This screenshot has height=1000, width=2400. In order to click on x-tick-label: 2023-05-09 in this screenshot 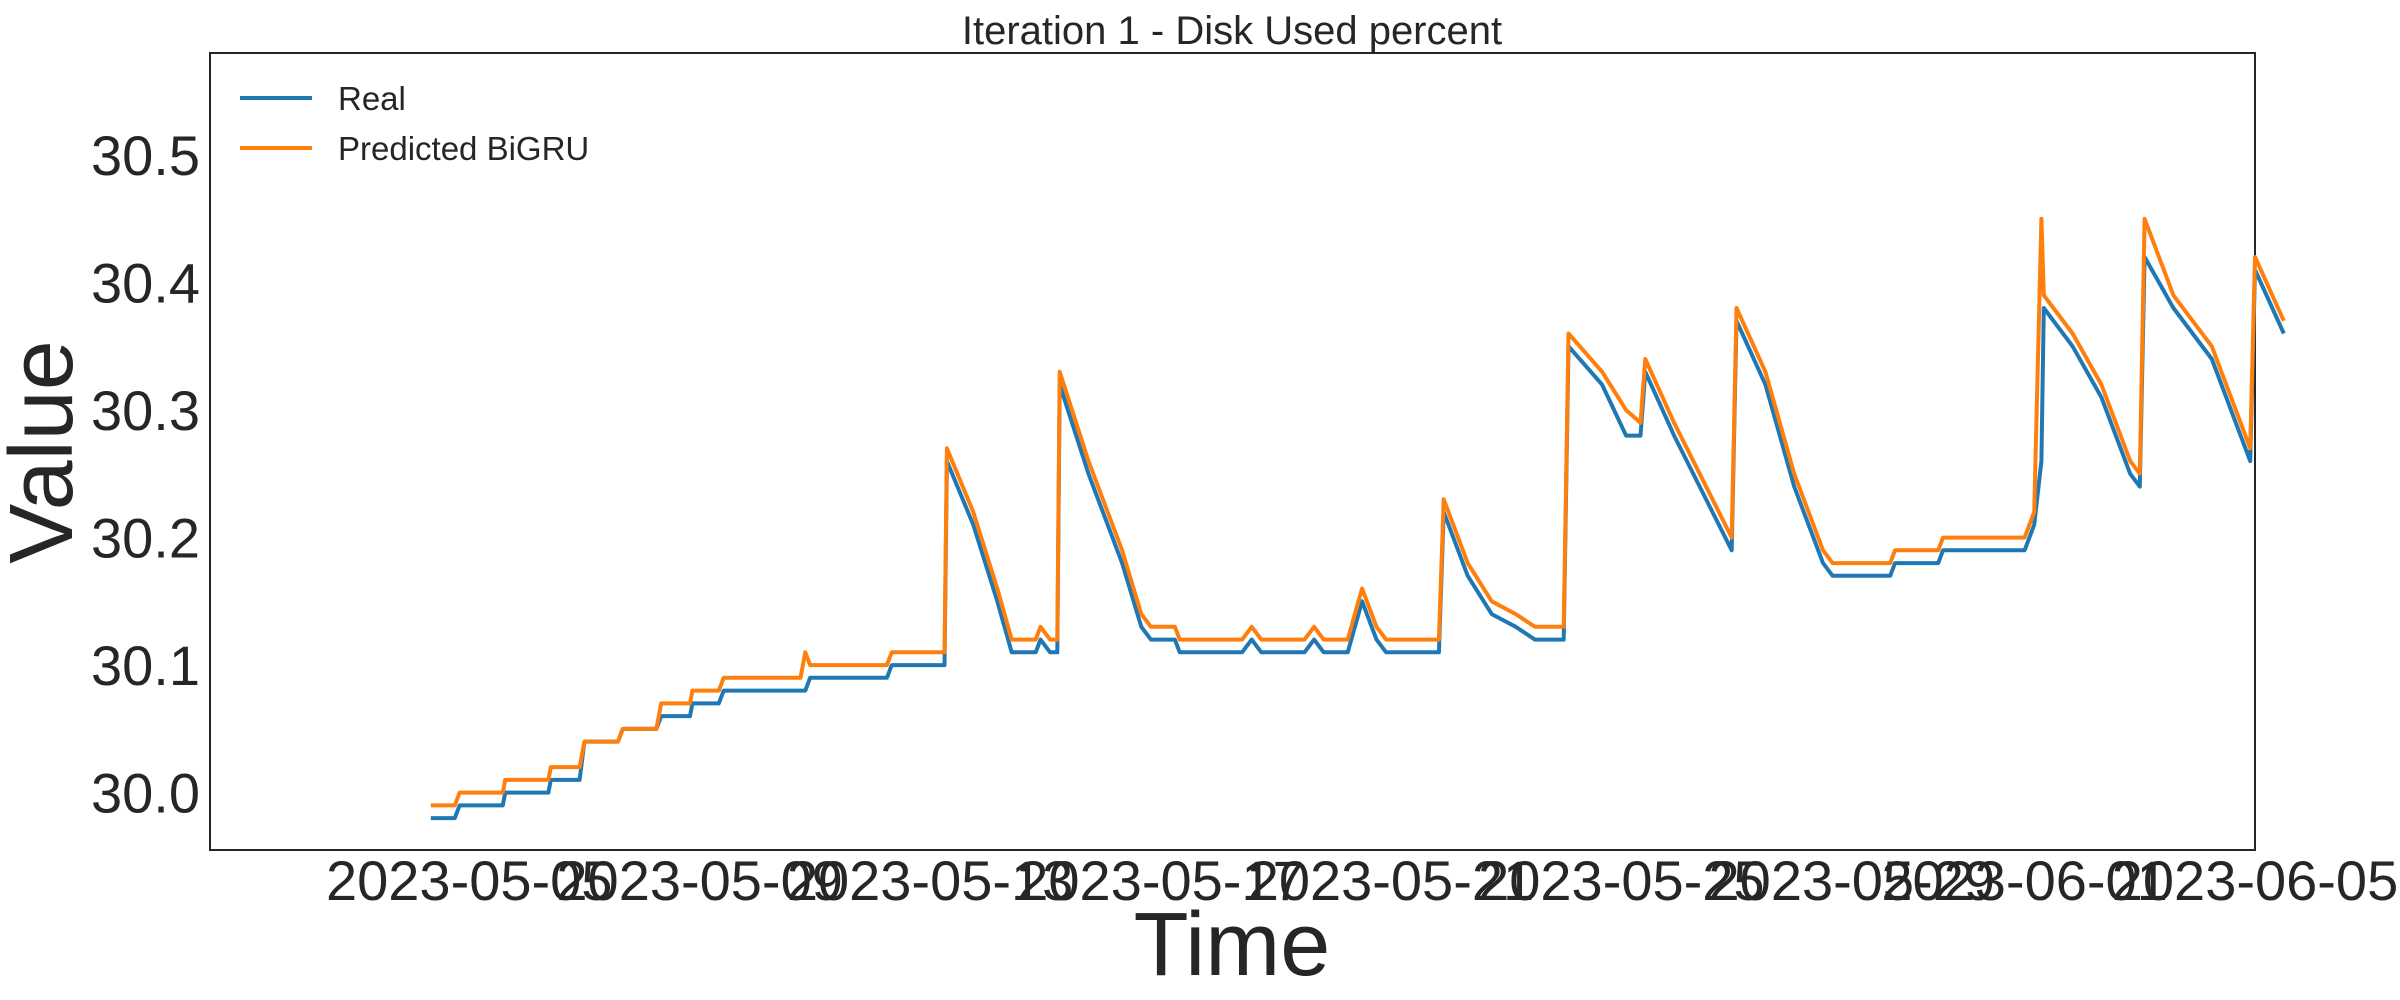, I will do `click(699, 880)`.